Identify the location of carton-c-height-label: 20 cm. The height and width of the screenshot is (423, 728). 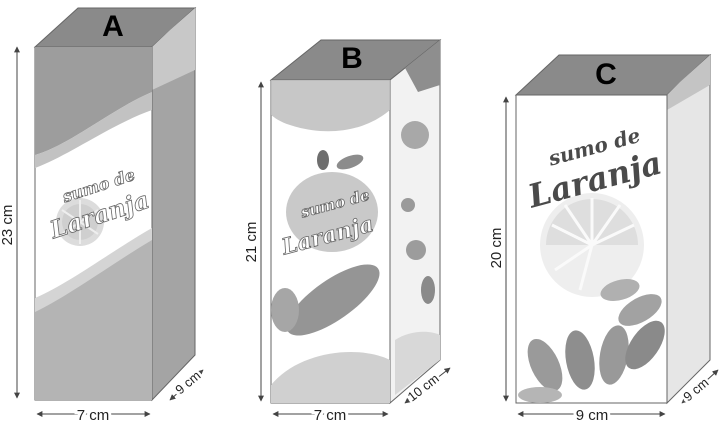
(496, 248).